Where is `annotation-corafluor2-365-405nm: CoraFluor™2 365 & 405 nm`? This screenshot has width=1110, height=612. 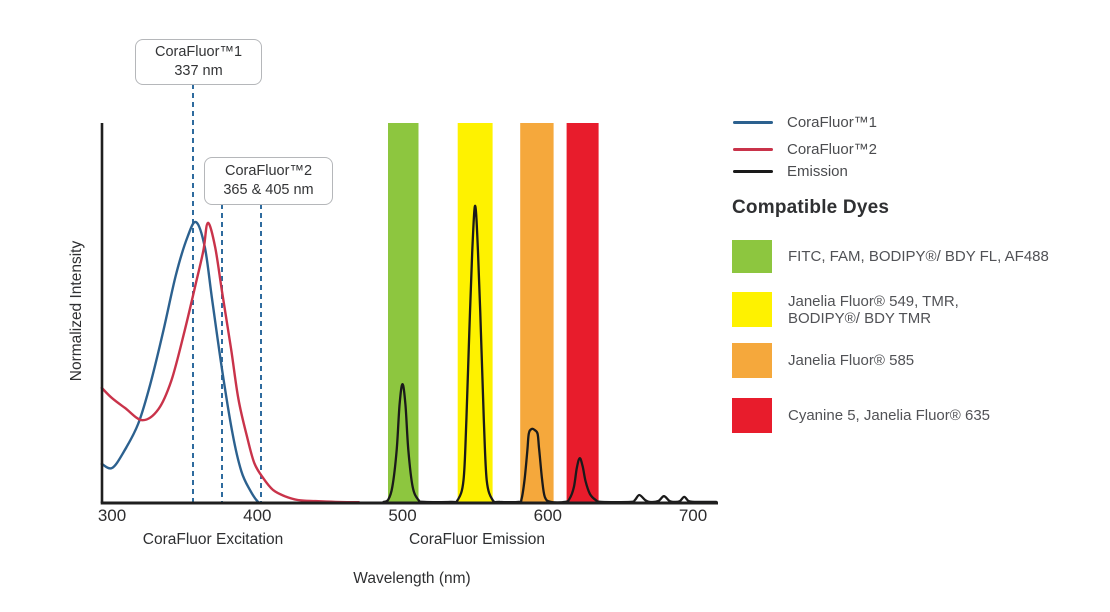 annotation-corafluor2-365-405nm: CoraFluor™2 365 & 405 nm is located at coordinates (268, 181).